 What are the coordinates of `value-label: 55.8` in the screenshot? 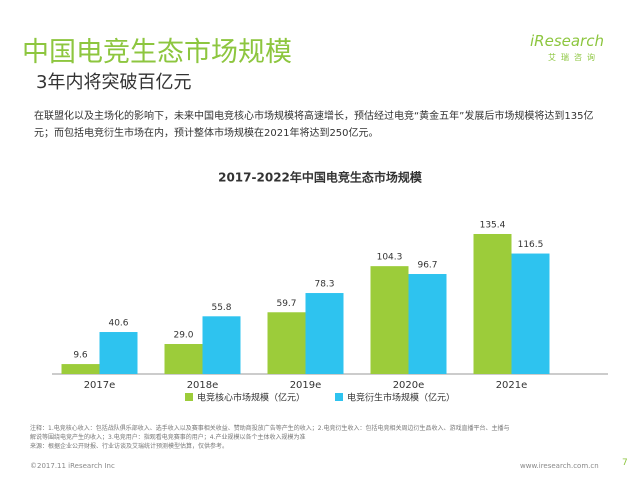 It's located at (221, 308).